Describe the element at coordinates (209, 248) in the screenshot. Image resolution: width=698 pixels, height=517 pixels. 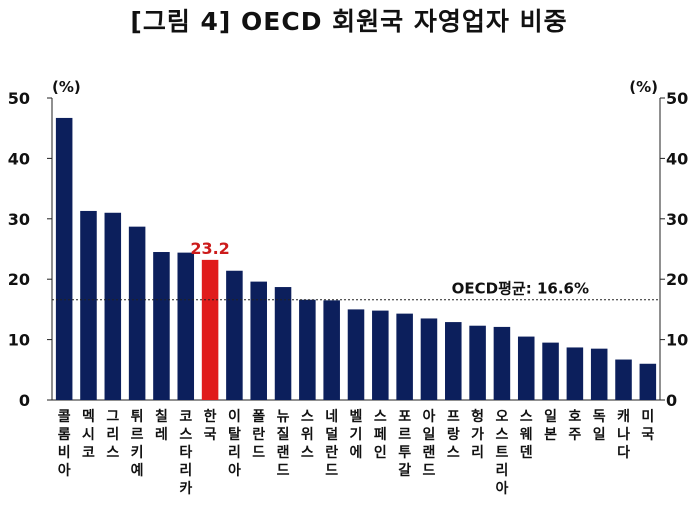
I see `data-label-highlight: 23.2` at that location.